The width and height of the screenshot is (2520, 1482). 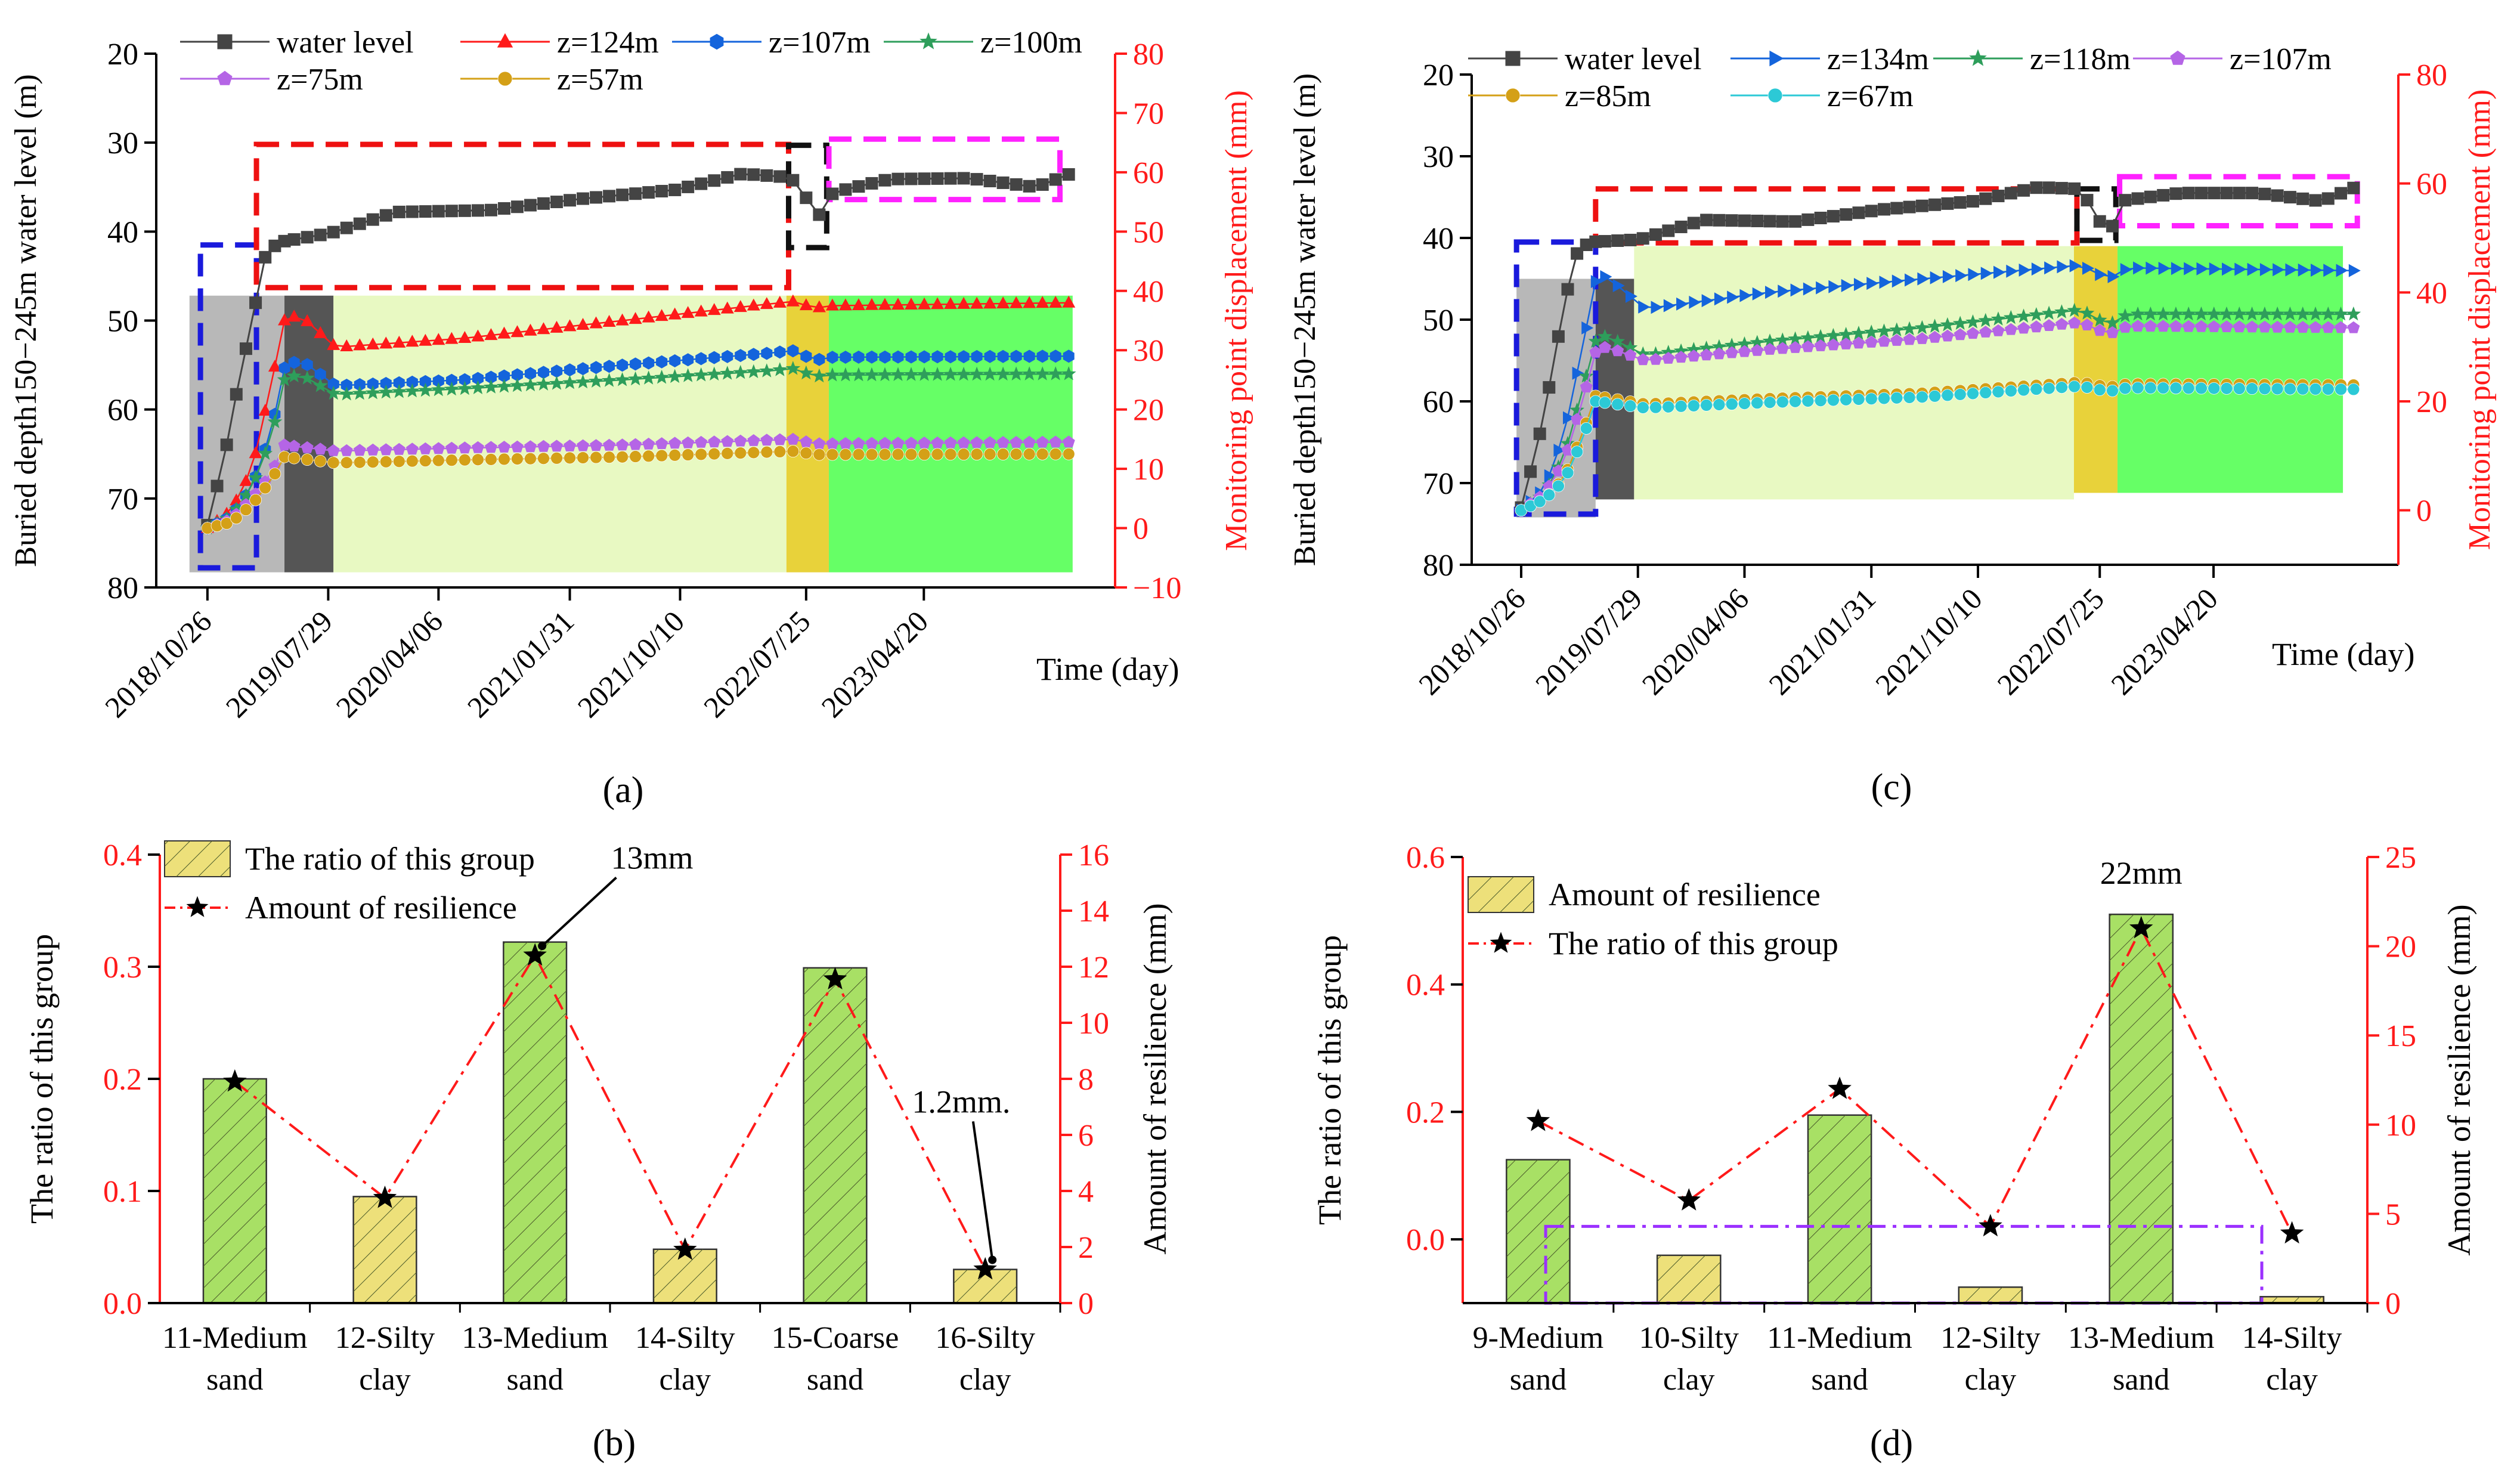 I want to click on y-axis-title-right: Amount of resilience (mm), so click(x=2459, y=1079).